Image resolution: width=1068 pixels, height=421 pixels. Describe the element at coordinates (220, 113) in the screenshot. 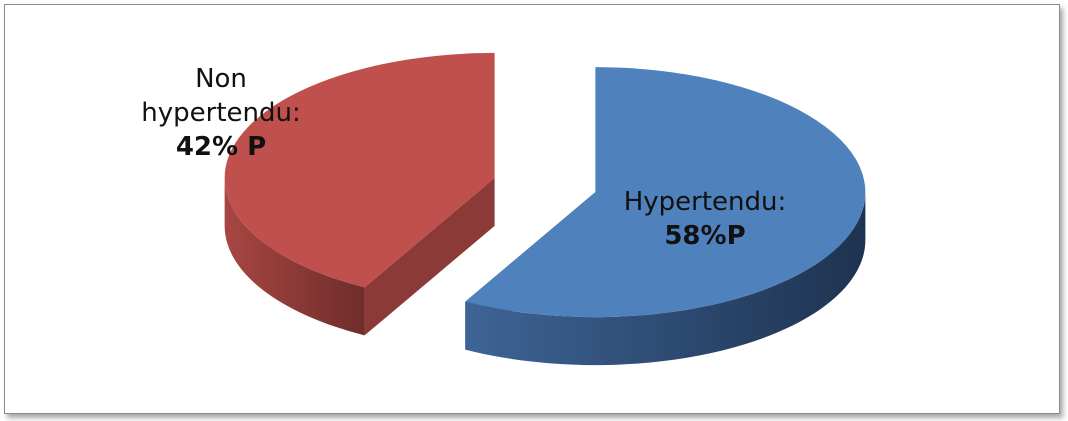

I see `slice-label-non-hypertendu: hypertendu:` at that location.